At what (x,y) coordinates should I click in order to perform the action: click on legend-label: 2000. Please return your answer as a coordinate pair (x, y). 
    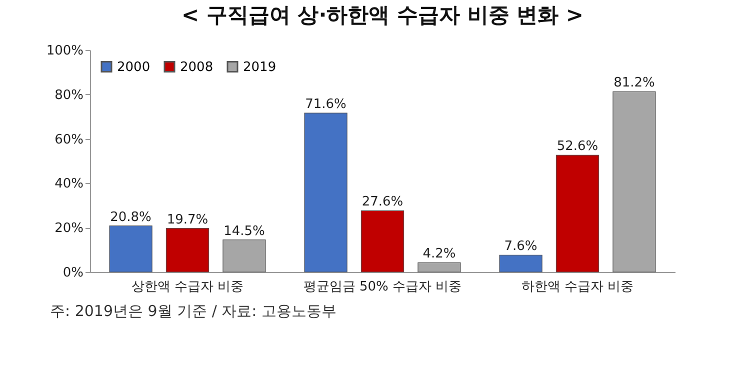
    Looking at the image, I should click on (133, 67).